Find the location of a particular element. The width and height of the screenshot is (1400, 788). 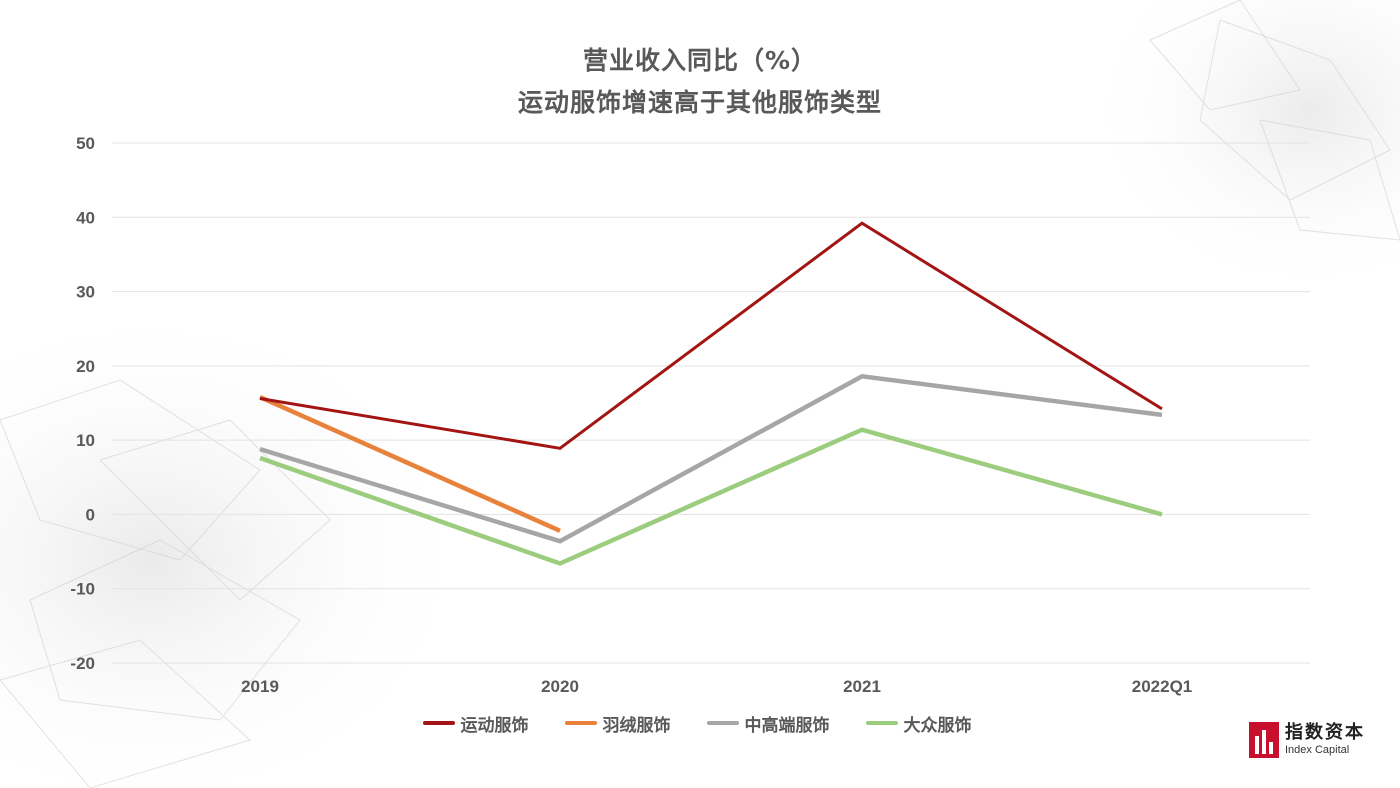

y-tick-label: 0 is located at coordinates (90, 514).